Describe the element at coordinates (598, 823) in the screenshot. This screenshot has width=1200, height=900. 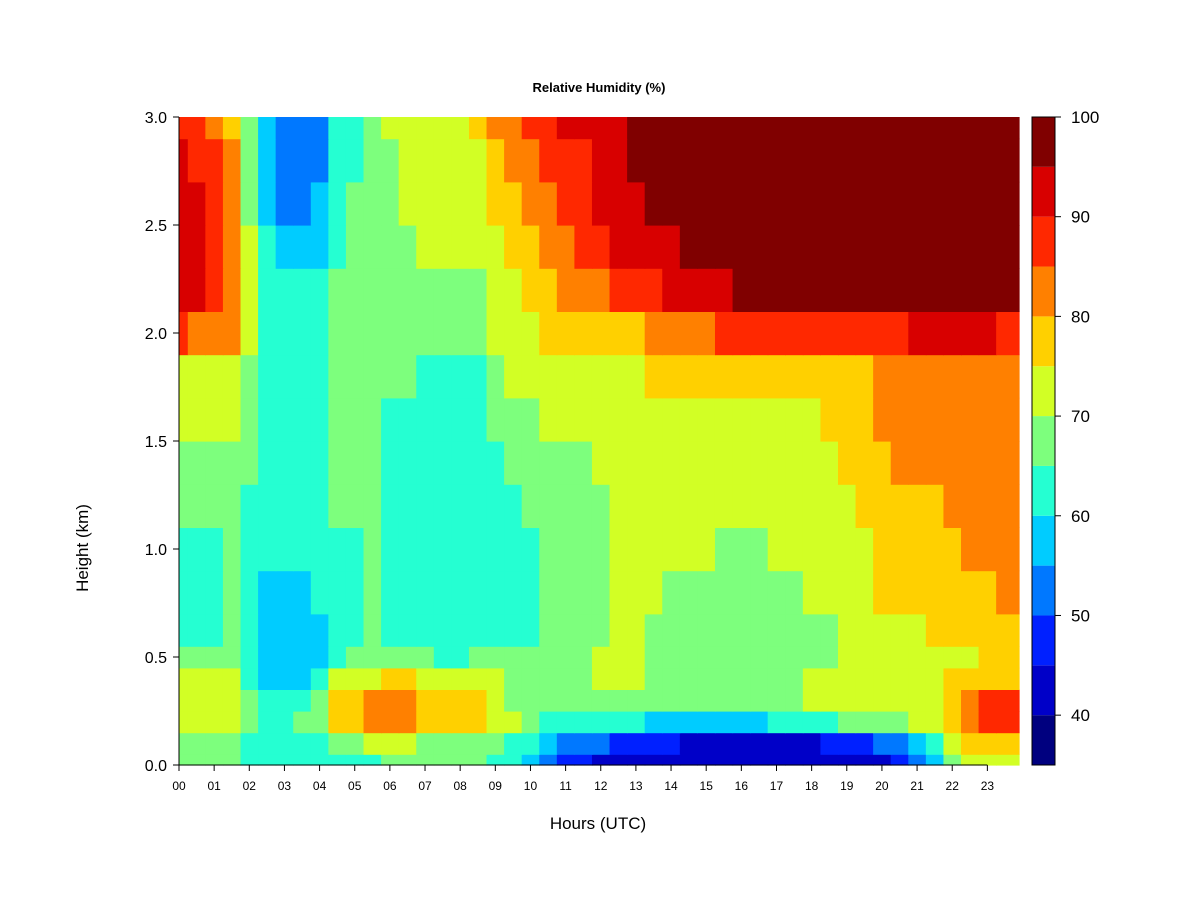
I see `x-axis-label: Hours (UTC)` at that location.